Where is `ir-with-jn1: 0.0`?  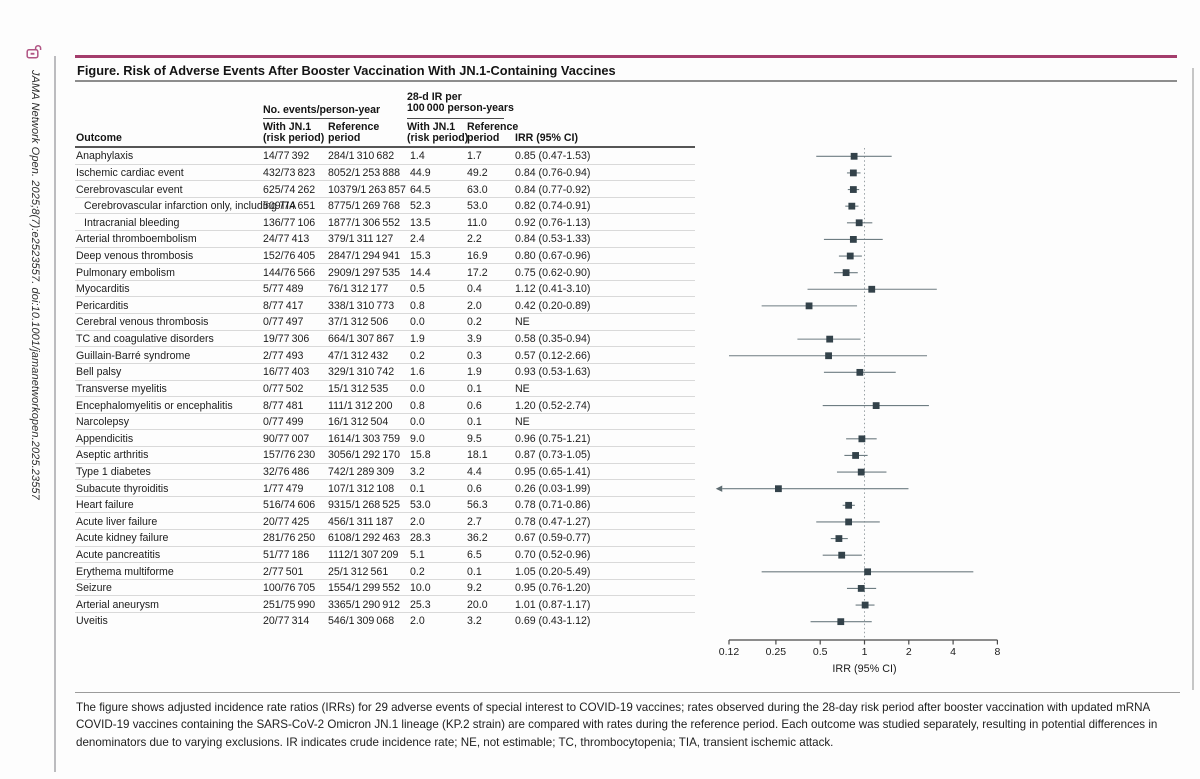 ir-with-jn1: 0.0 is located at coordinates (417, 422).